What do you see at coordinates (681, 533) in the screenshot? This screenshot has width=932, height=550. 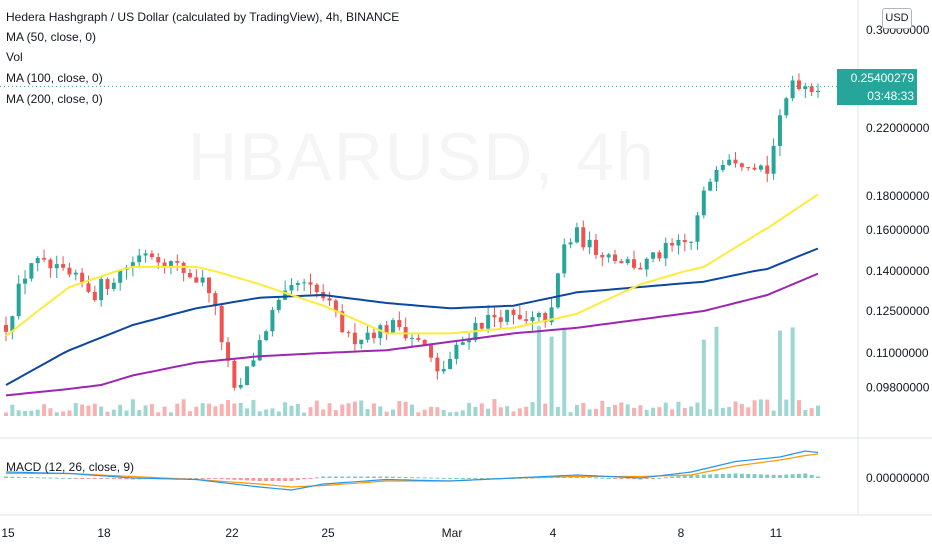 I see `time-tick-label: 8` at bounding box center [681, 533].